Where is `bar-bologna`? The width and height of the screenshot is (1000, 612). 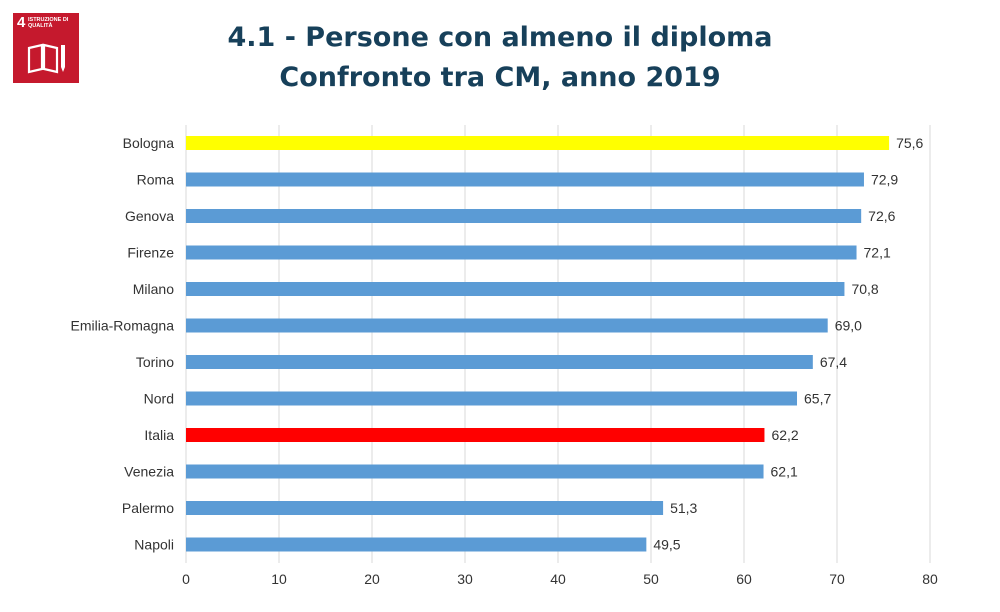
bar-bologna is located at coordinates (538, 143).